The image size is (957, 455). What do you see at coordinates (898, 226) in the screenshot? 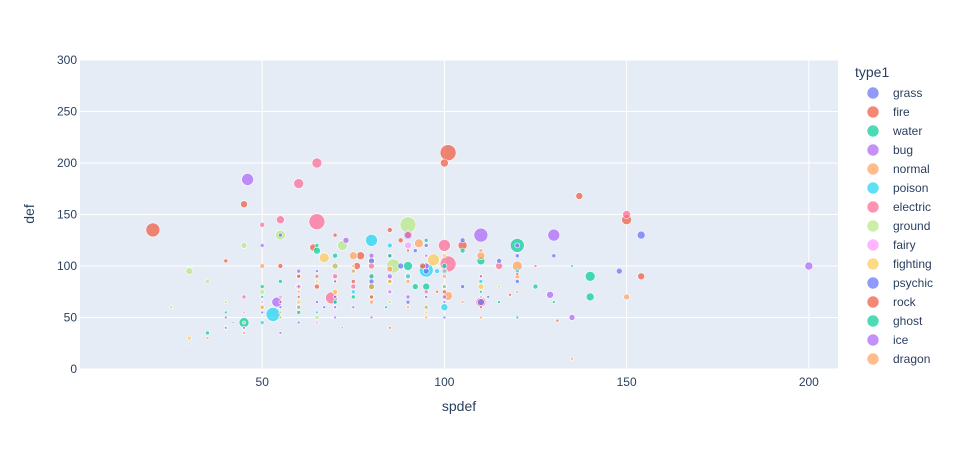
I see `legend-item-ground: ground` at bounding box center [898, 226].